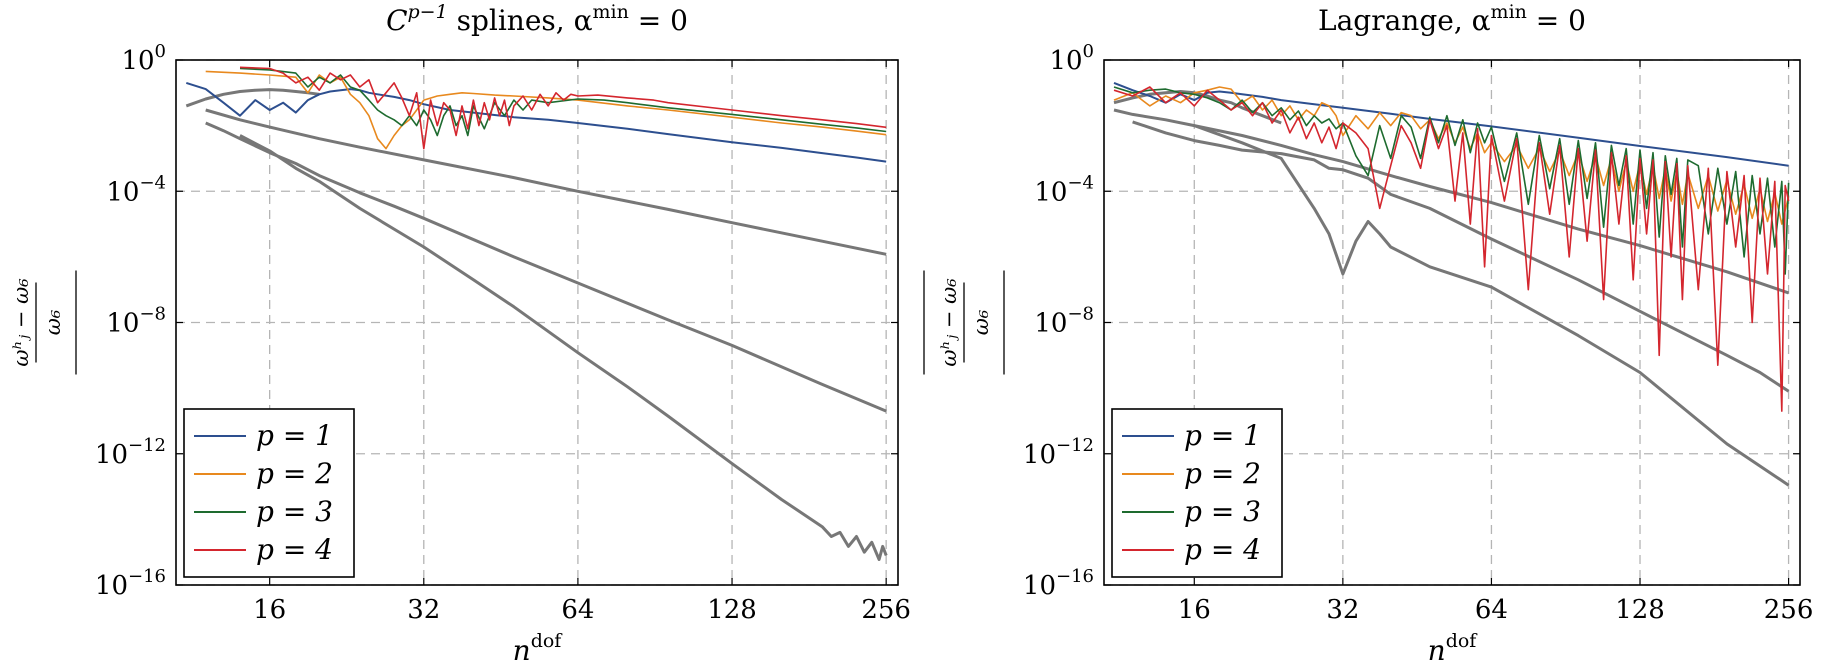  I want to click on chart-title: Cp−1 splines, αmin = 0, so click(537, 19).